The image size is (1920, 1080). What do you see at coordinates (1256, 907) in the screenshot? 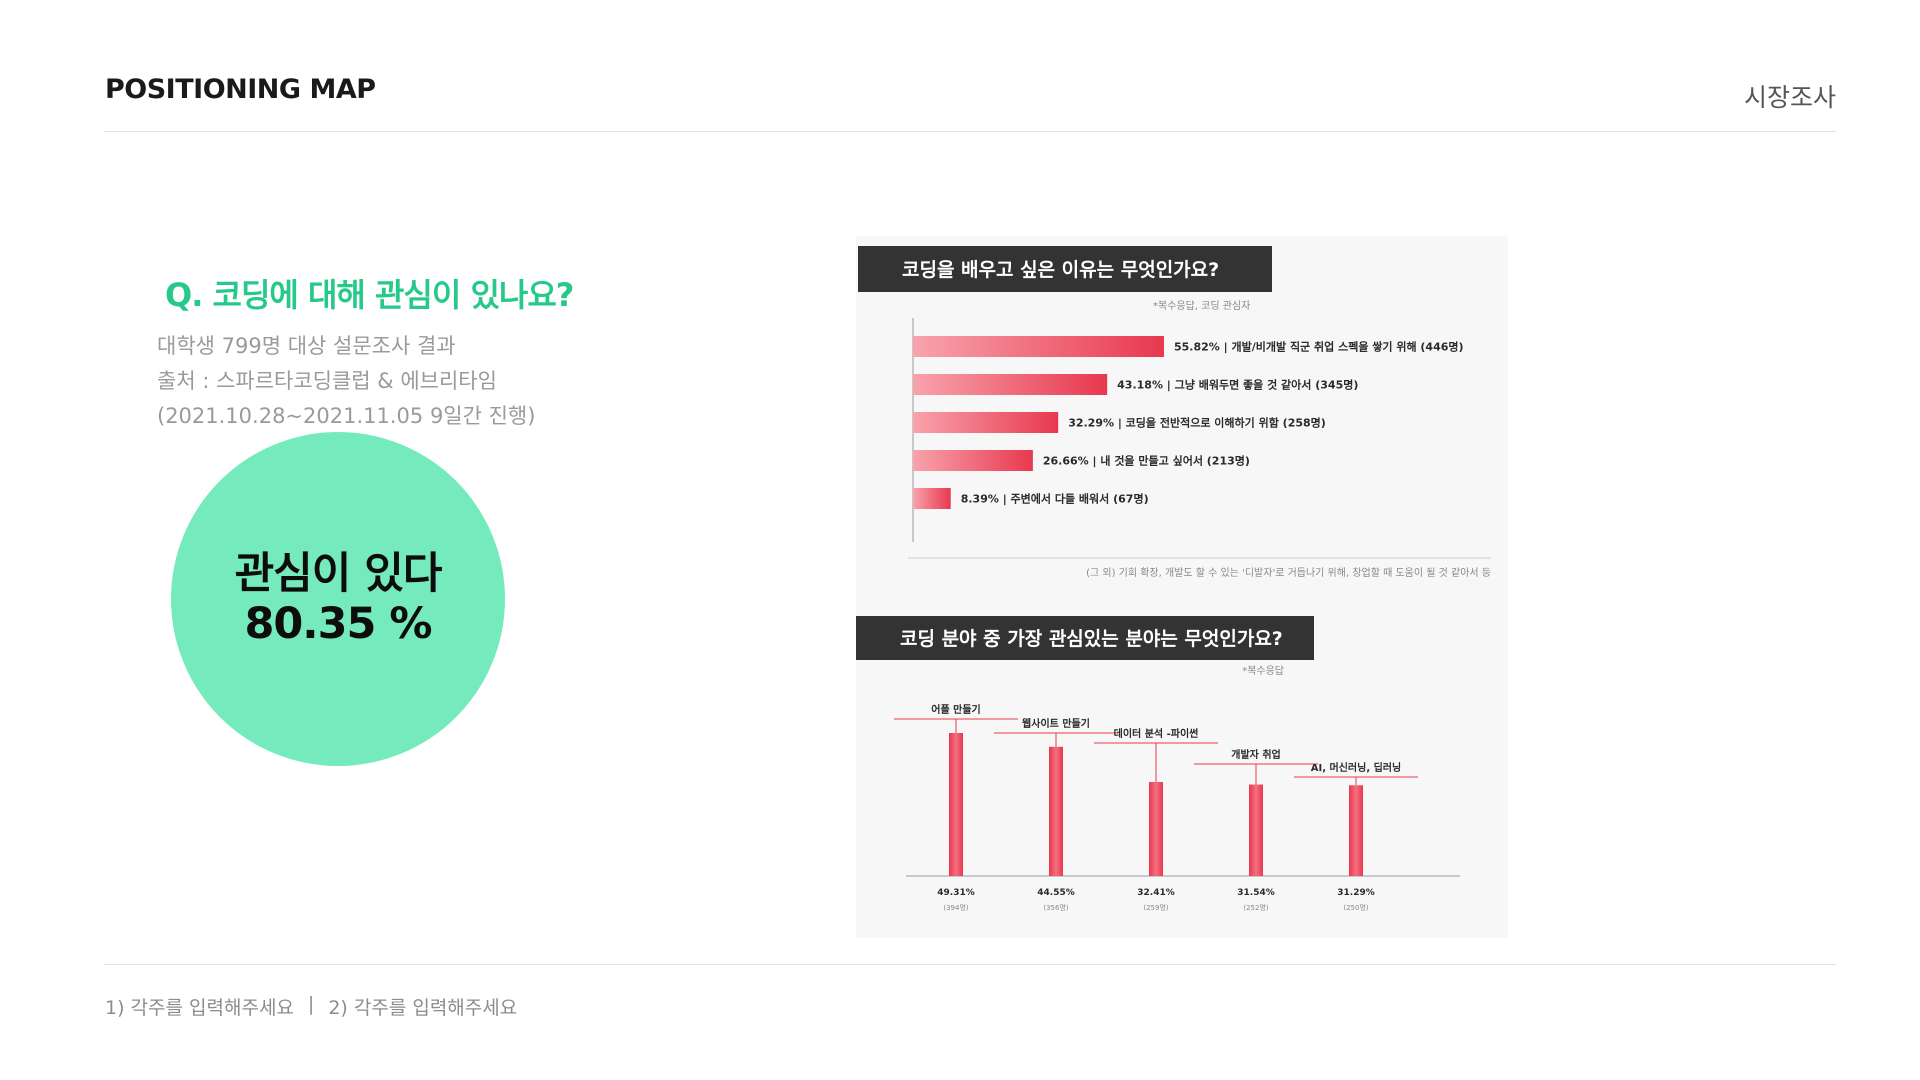
I see `chart2-count-label: (252명)` at bounding box center [1256, 907].